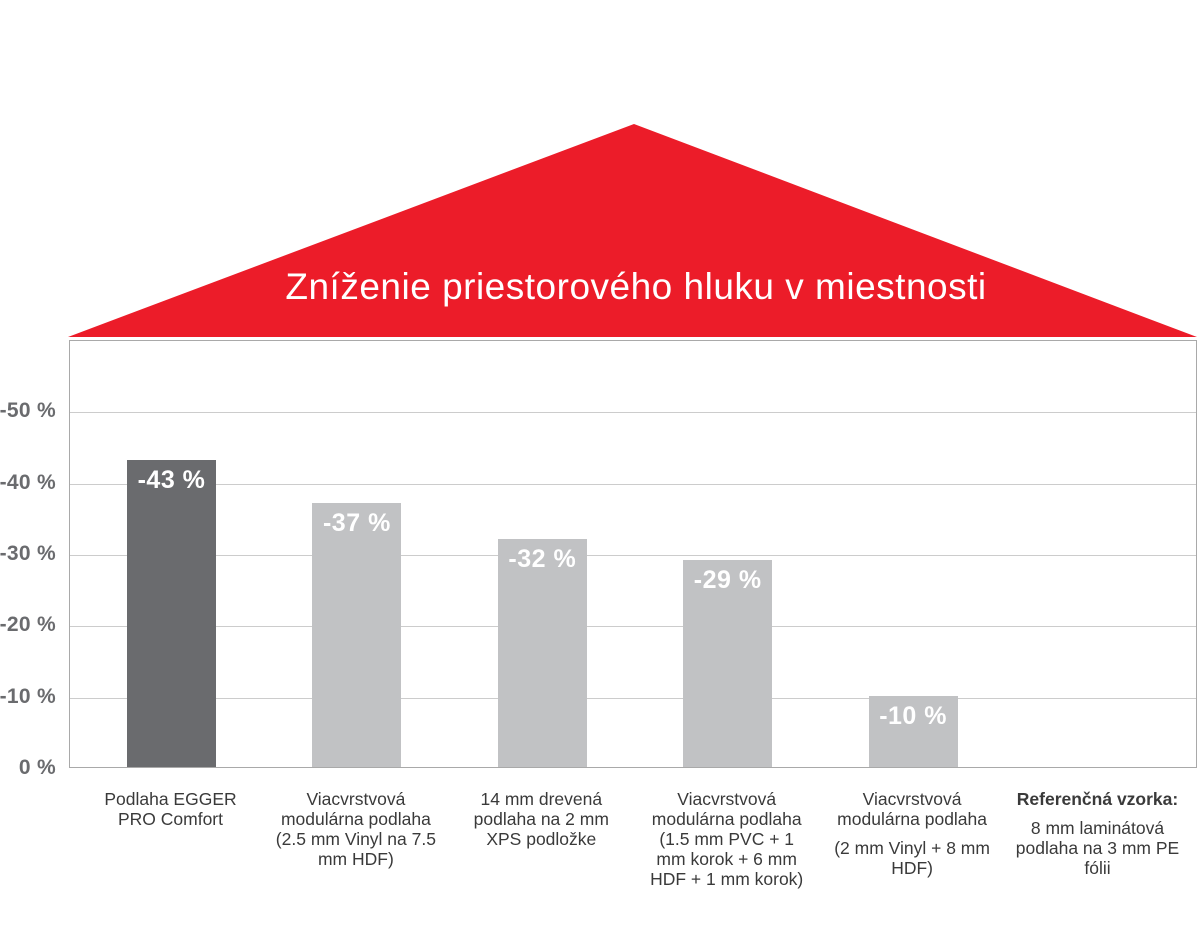 The height and width of the screenshot is (942, 1200). What do you see at coordinates (913, 731) in the screenshot?
I see `bar: -10 %` at bounding box center [913, 731].